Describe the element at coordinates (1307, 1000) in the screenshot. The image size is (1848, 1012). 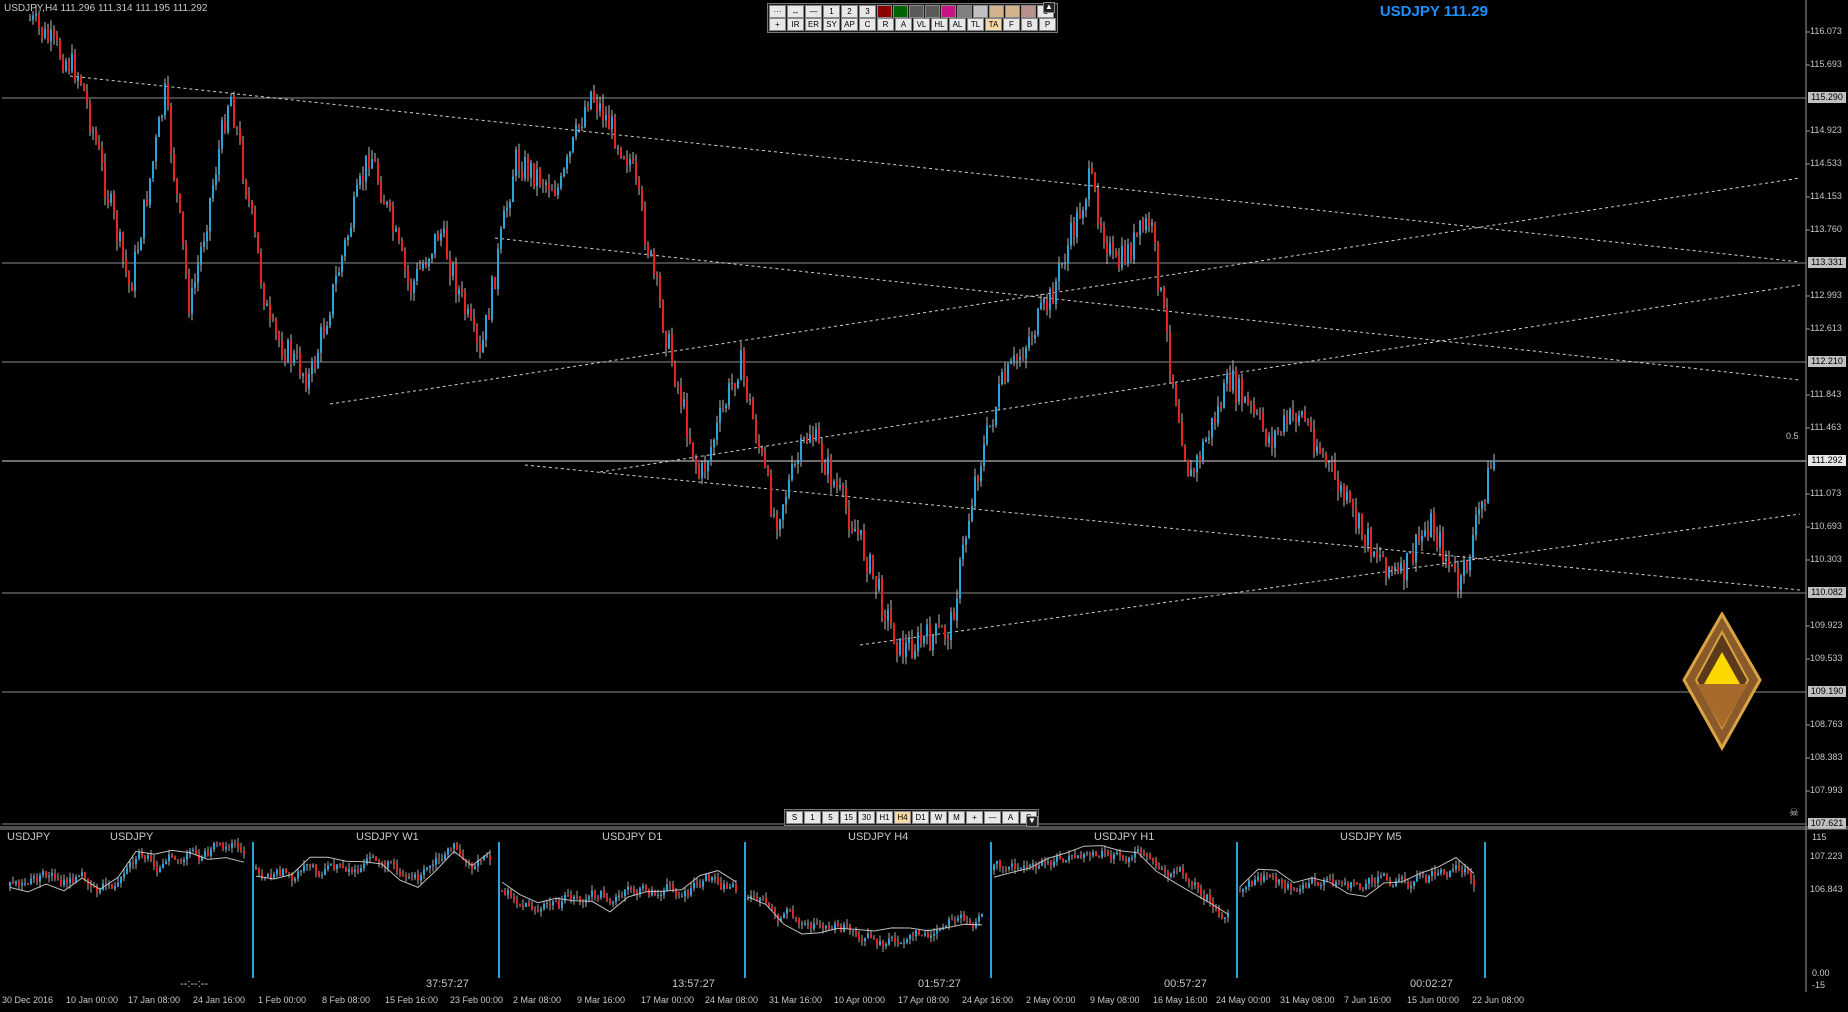
I see `time-tick-label: 31 May 08:00` at that location.